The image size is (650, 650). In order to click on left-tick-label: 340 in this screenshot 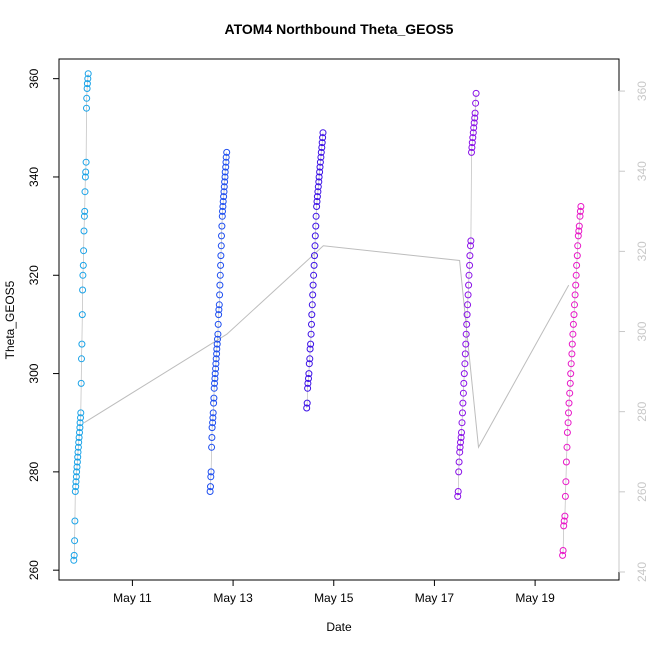, I will do `click(34, 177)`.